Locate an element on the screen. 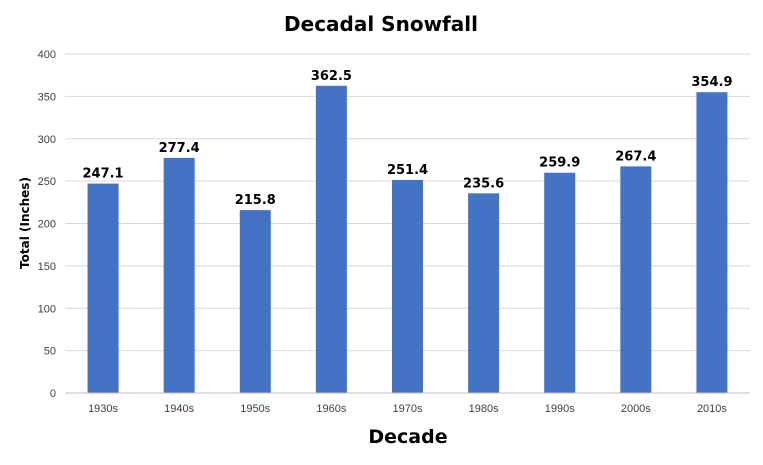 The image size is (763, 465). y-tick-label: 250 is located at coordinates (47, 182).